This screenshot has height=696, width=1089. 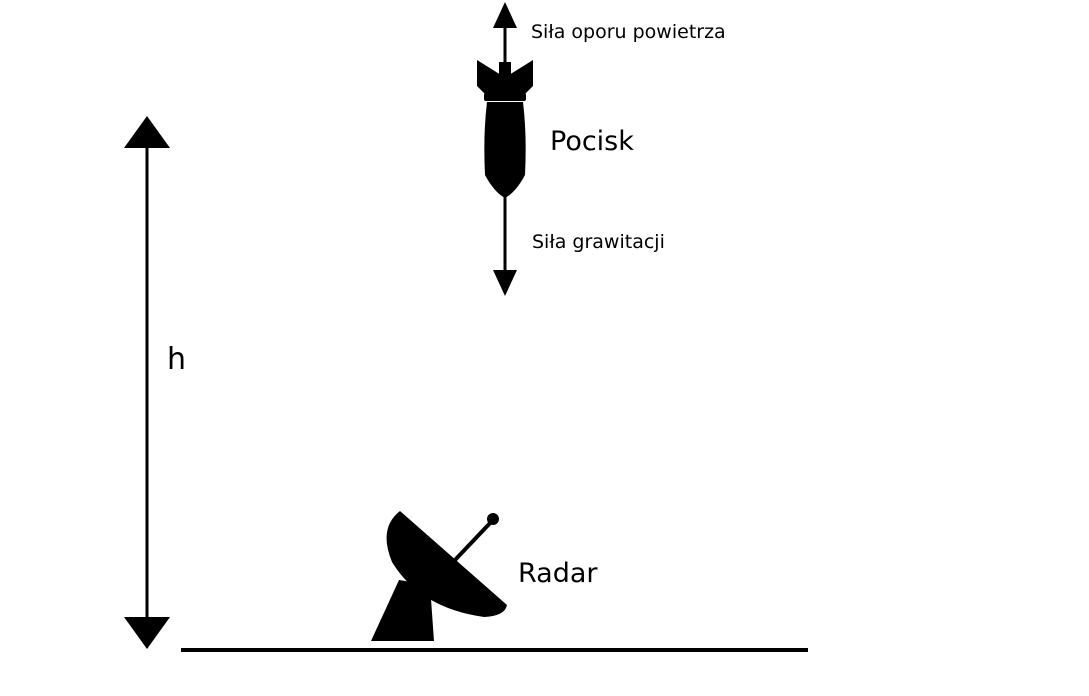 I want to click on air-resistance-arrow-head, so click(x=505, y=15).